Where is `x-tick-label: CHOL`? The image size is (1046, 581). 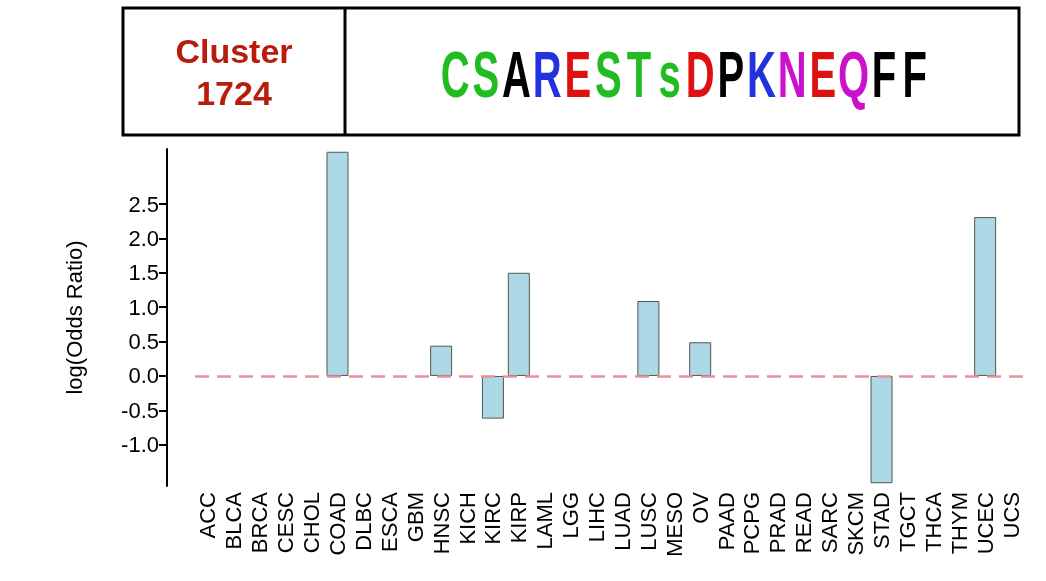
x-tick-label: CHOL is located at coordinates (312, 523).